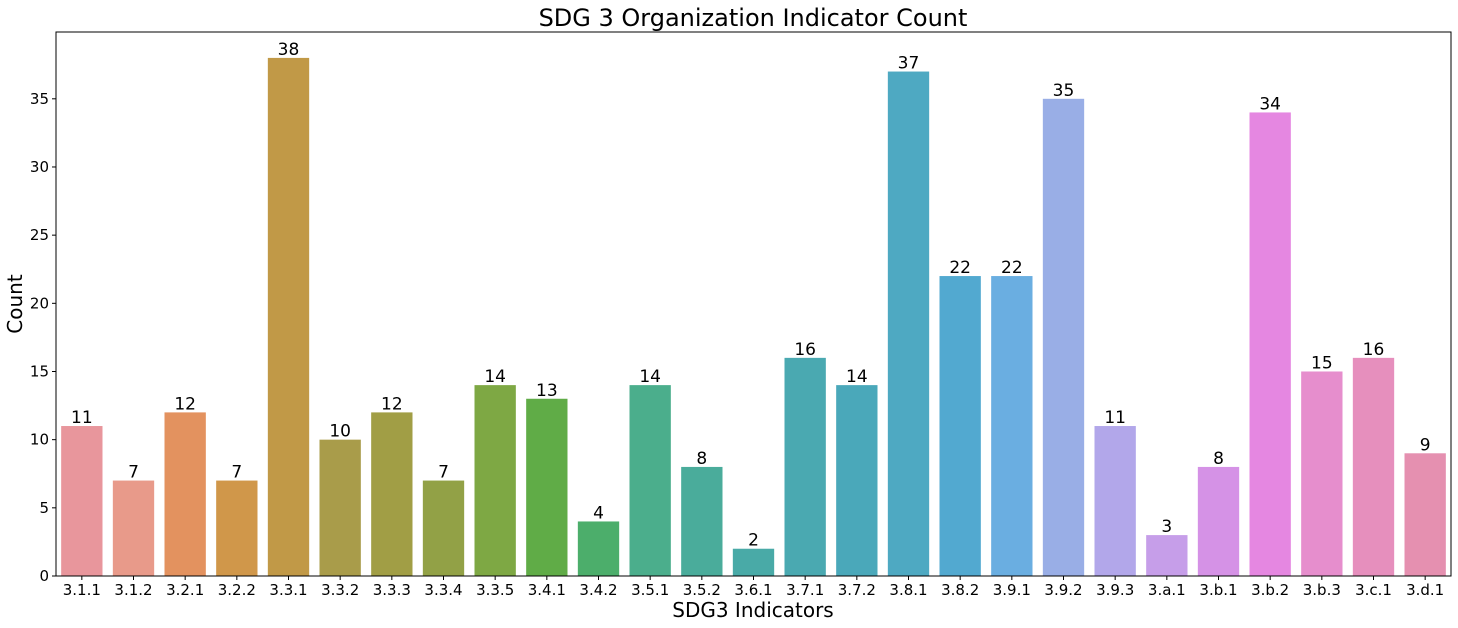 The image size is (1458, 628). I want to click on y-tick-label-30: 30, so click(39, 167).